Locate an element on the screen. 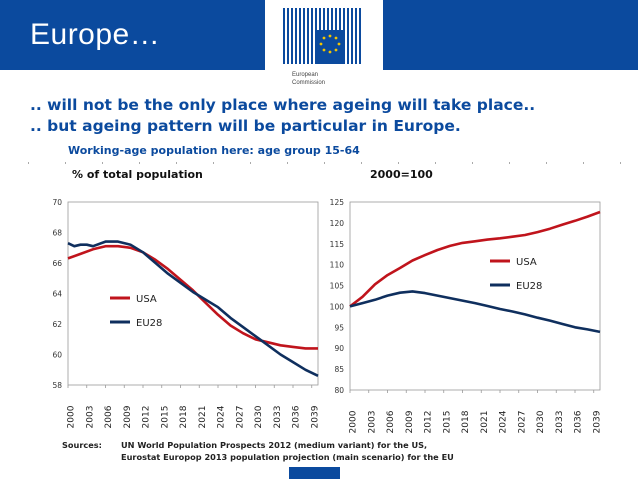 This screenshot has height=479, width=638. y-tick-label: 60 is located at coordinates (57, 355).